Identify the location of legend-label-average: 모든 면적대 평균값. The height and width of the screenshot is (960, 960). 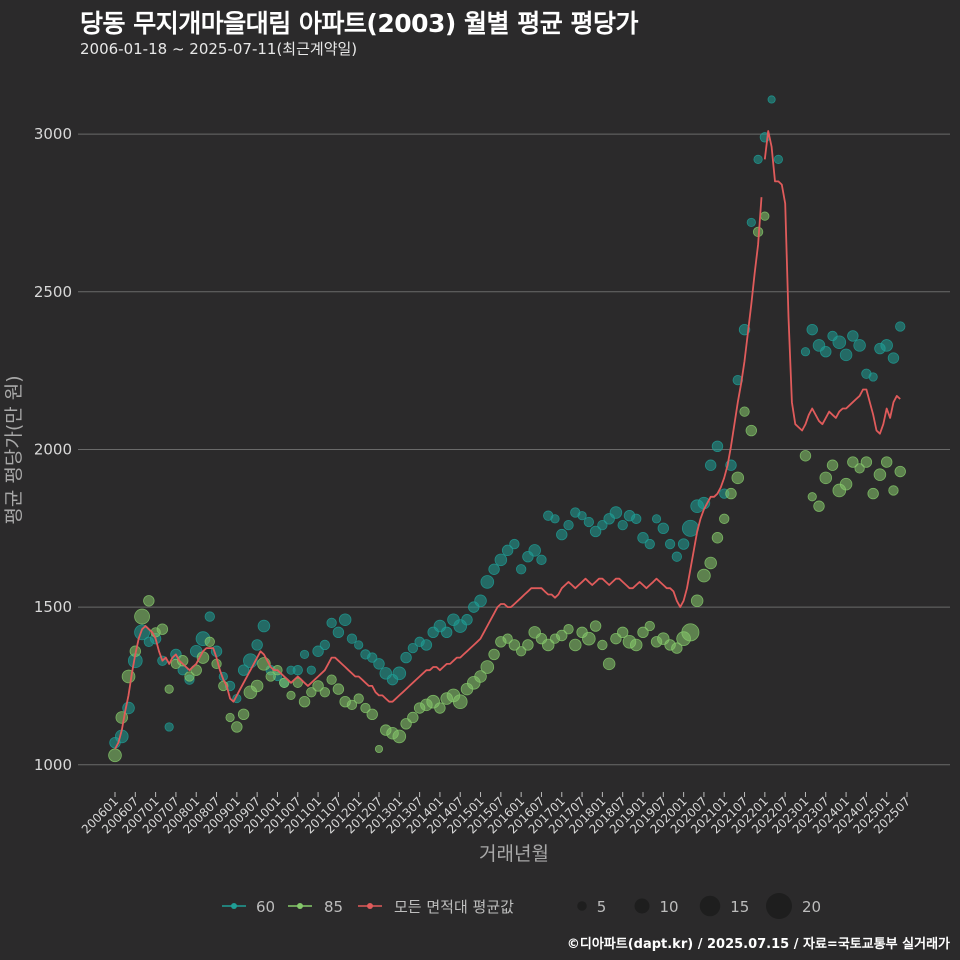
(454, 907).